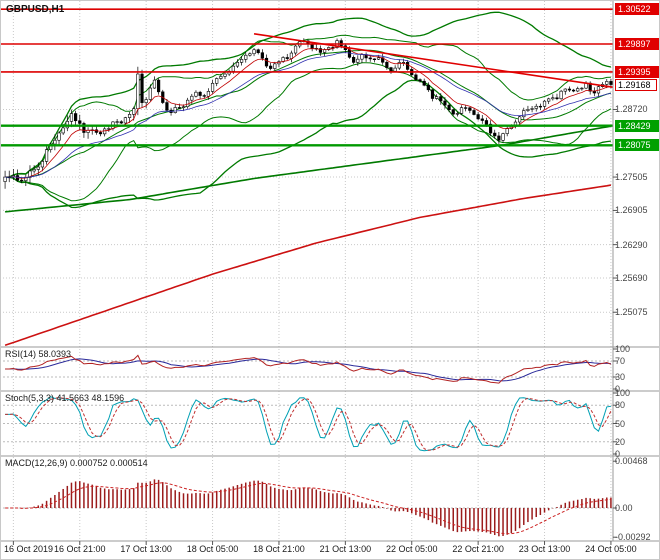 The height and width of the screenshot is (560, 660). Describe the element at coordinates (35, 9) in the screenshot. I see `symbol-timeframe-label: GBPUSD,H1` at that location.